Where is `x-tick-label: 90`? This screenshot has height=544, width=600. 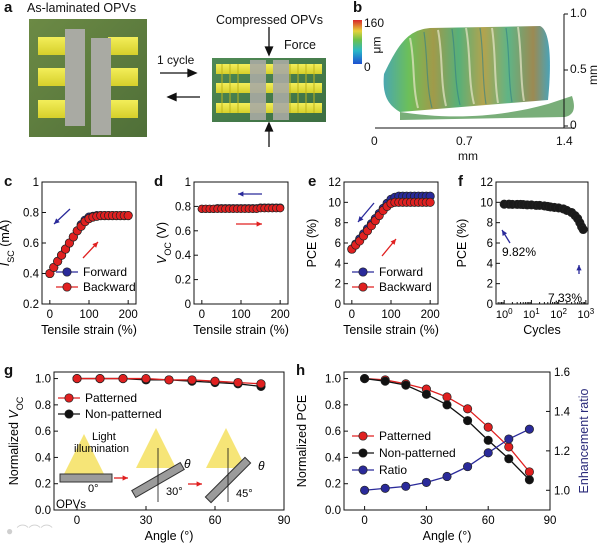
x-tick-label: 90 is located at coordinates (550, 521).